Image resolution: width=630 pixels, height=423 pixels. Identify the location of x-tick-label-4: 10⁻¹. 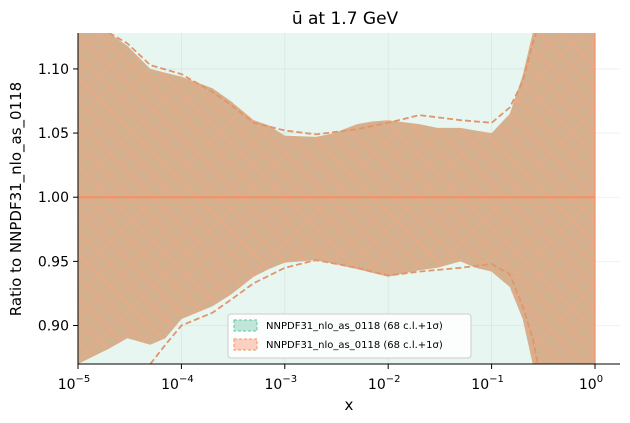
(487, 383).